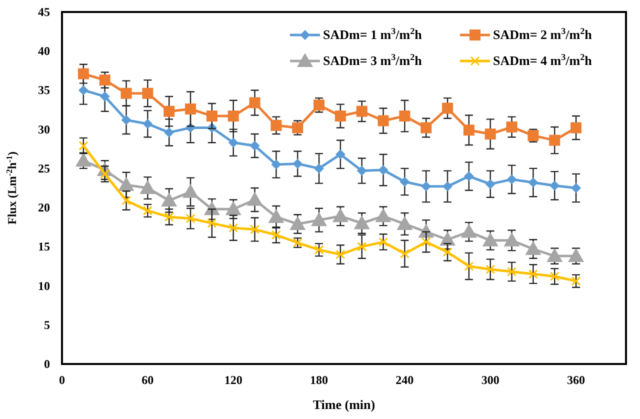 The height and width of the screenshot is (419, 640). Describe the element at coordinates (47, 364) in the screenshot. I see `y-tick-label: 0` at that location.